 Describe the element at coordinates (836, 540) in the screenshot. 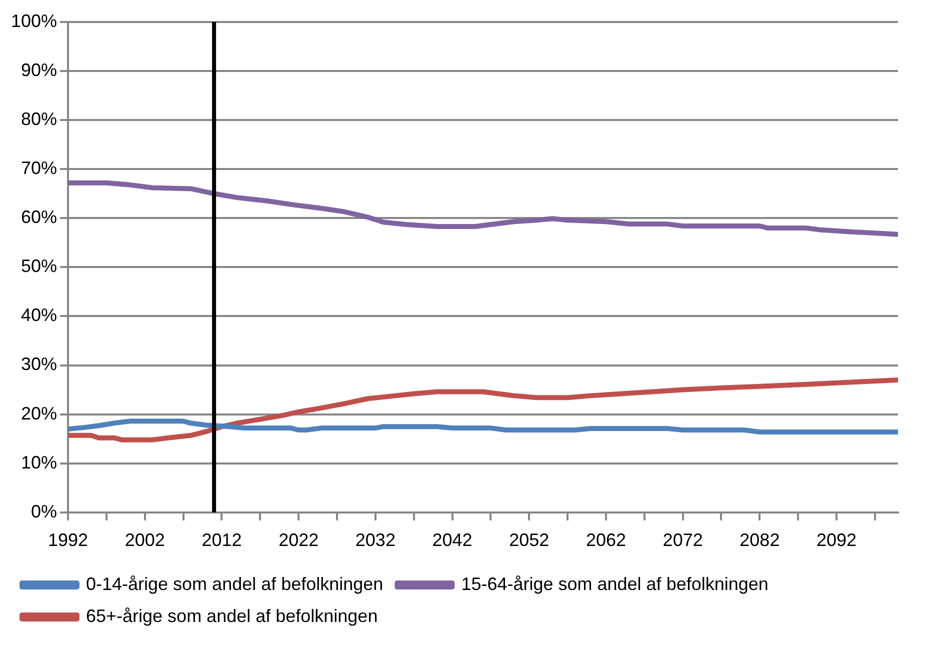

I see `x-tick-label: 2092` at that location.